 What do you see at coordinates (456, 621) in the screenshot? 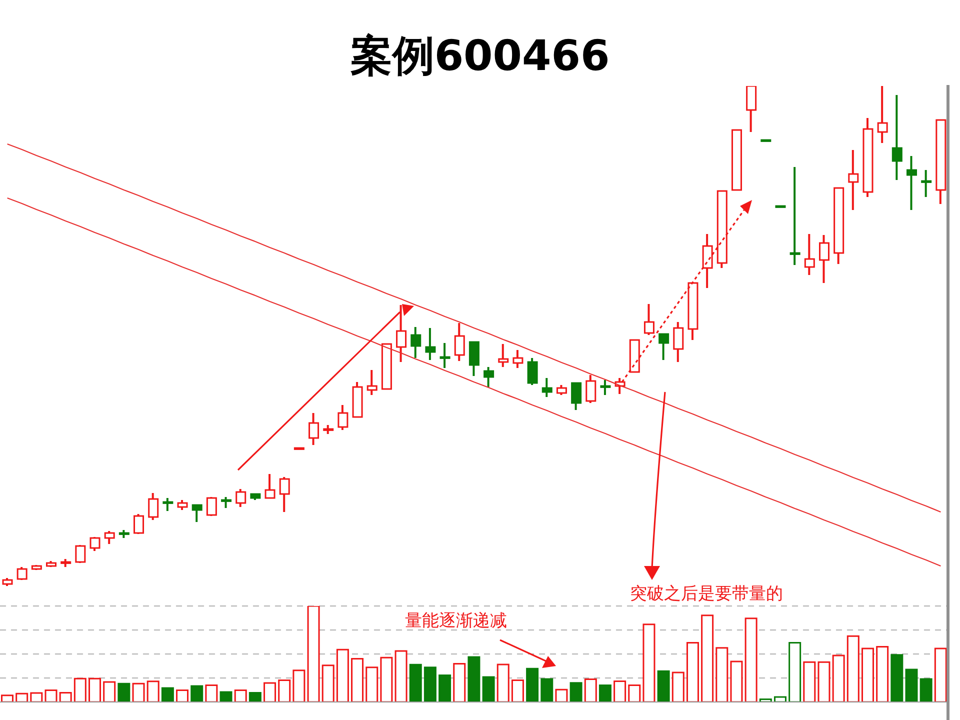
I see `annotation: 量能逐渐递减` at bounding box center [456, 621].